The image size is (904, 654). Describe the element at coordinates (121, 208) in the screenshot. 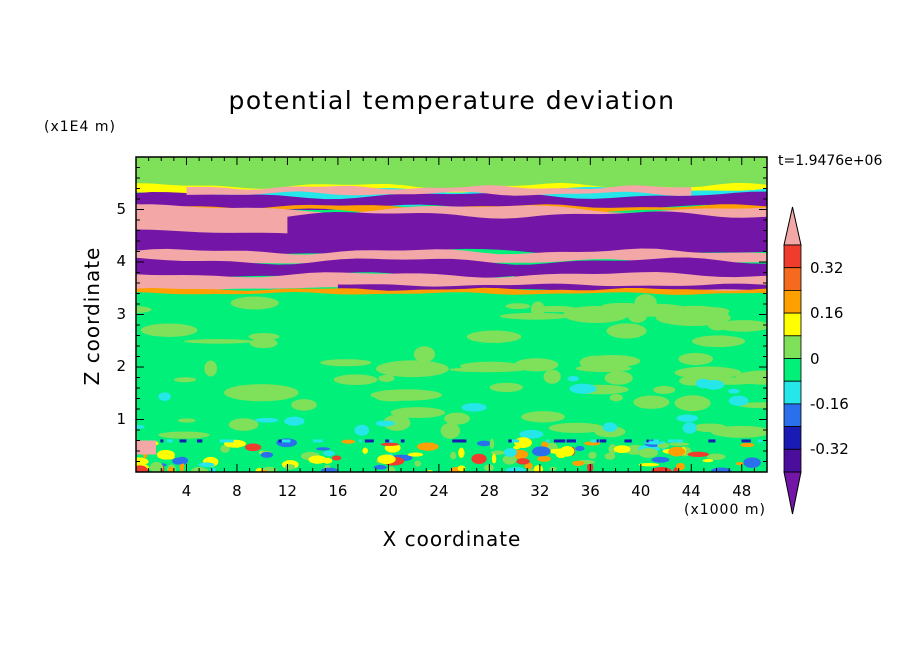

I see `y-tick-label: 5` at that location.